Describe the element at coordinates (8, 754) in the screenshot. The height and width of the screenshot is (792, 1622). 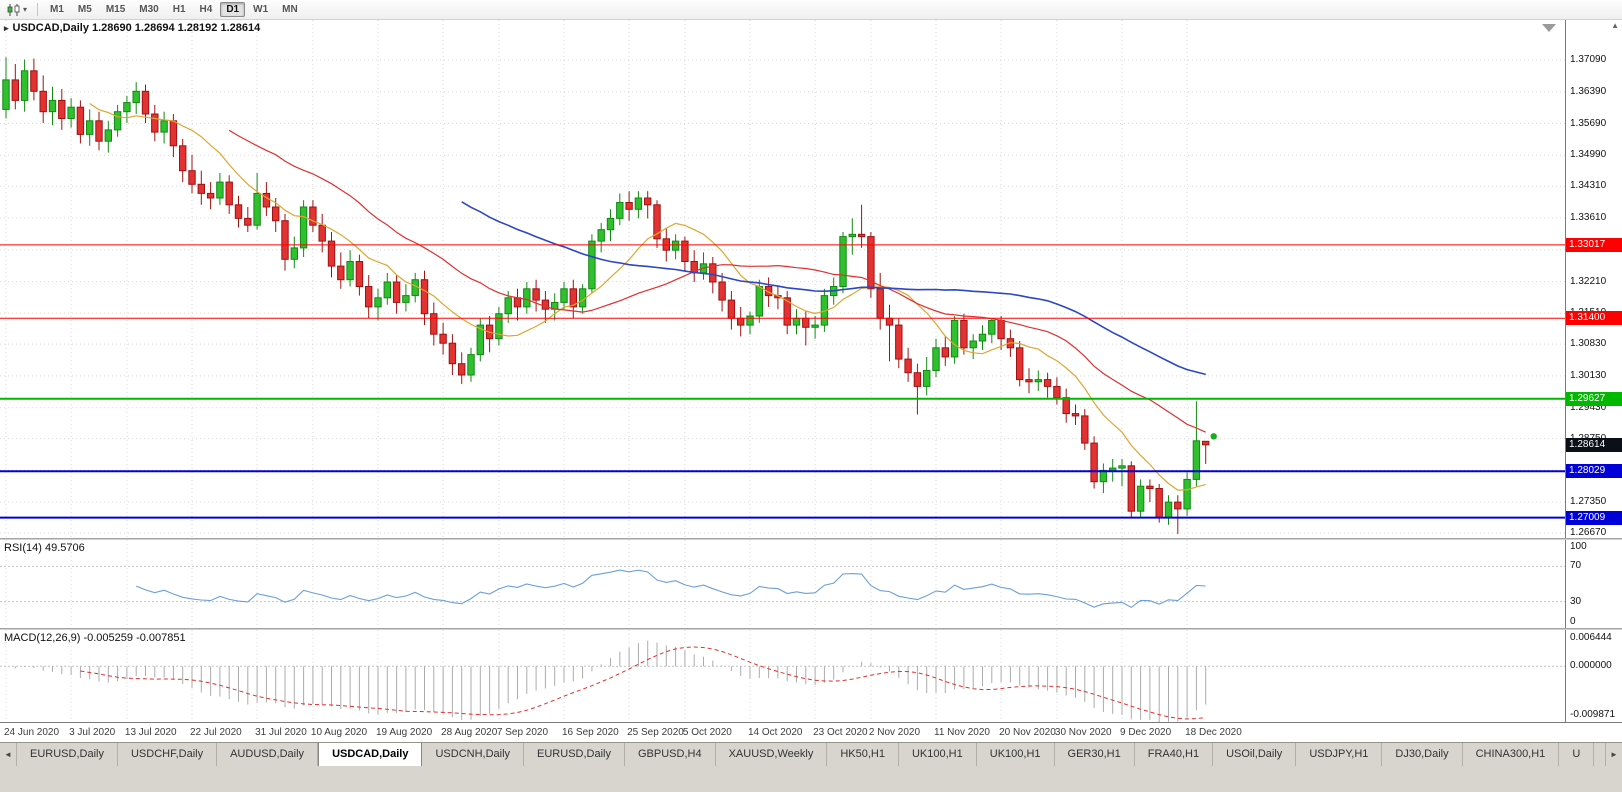
I see `tab-scroll-left-icon: ◄` at that location.